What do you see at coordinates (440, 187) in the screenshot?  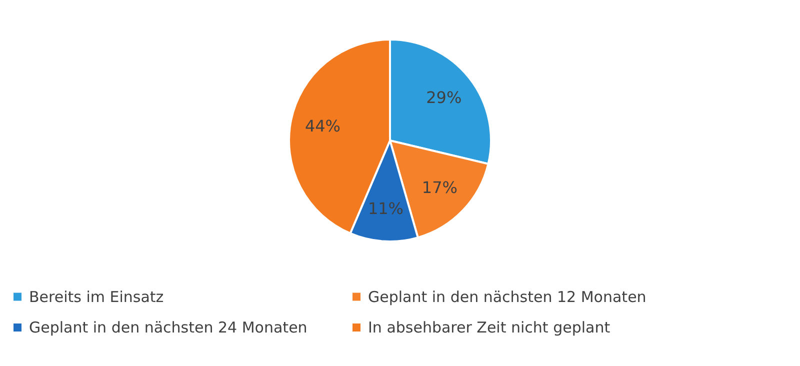 I see `data-label: 17%` at bounding box center [440, 187].